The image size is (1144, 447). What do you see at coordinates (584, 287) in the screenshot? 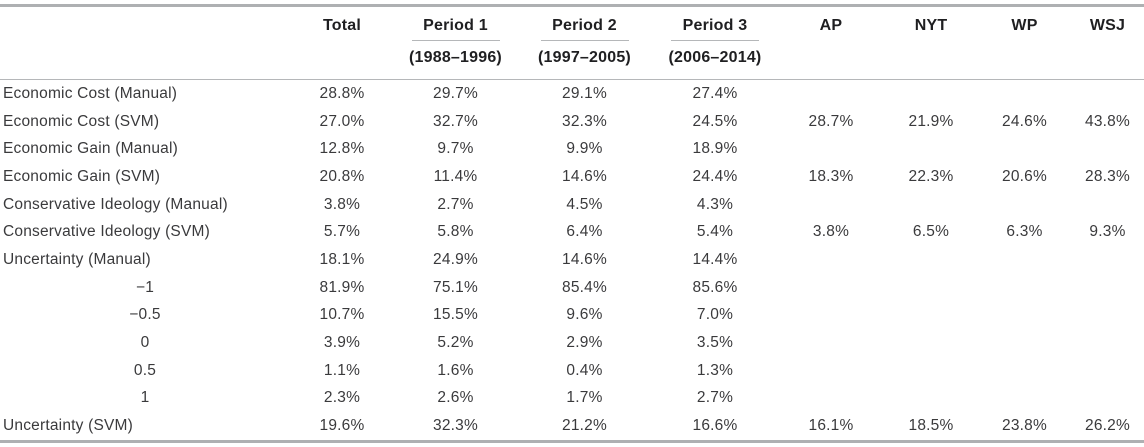
I see `table-cell: 85.4%` at bounding box center [584, 287].